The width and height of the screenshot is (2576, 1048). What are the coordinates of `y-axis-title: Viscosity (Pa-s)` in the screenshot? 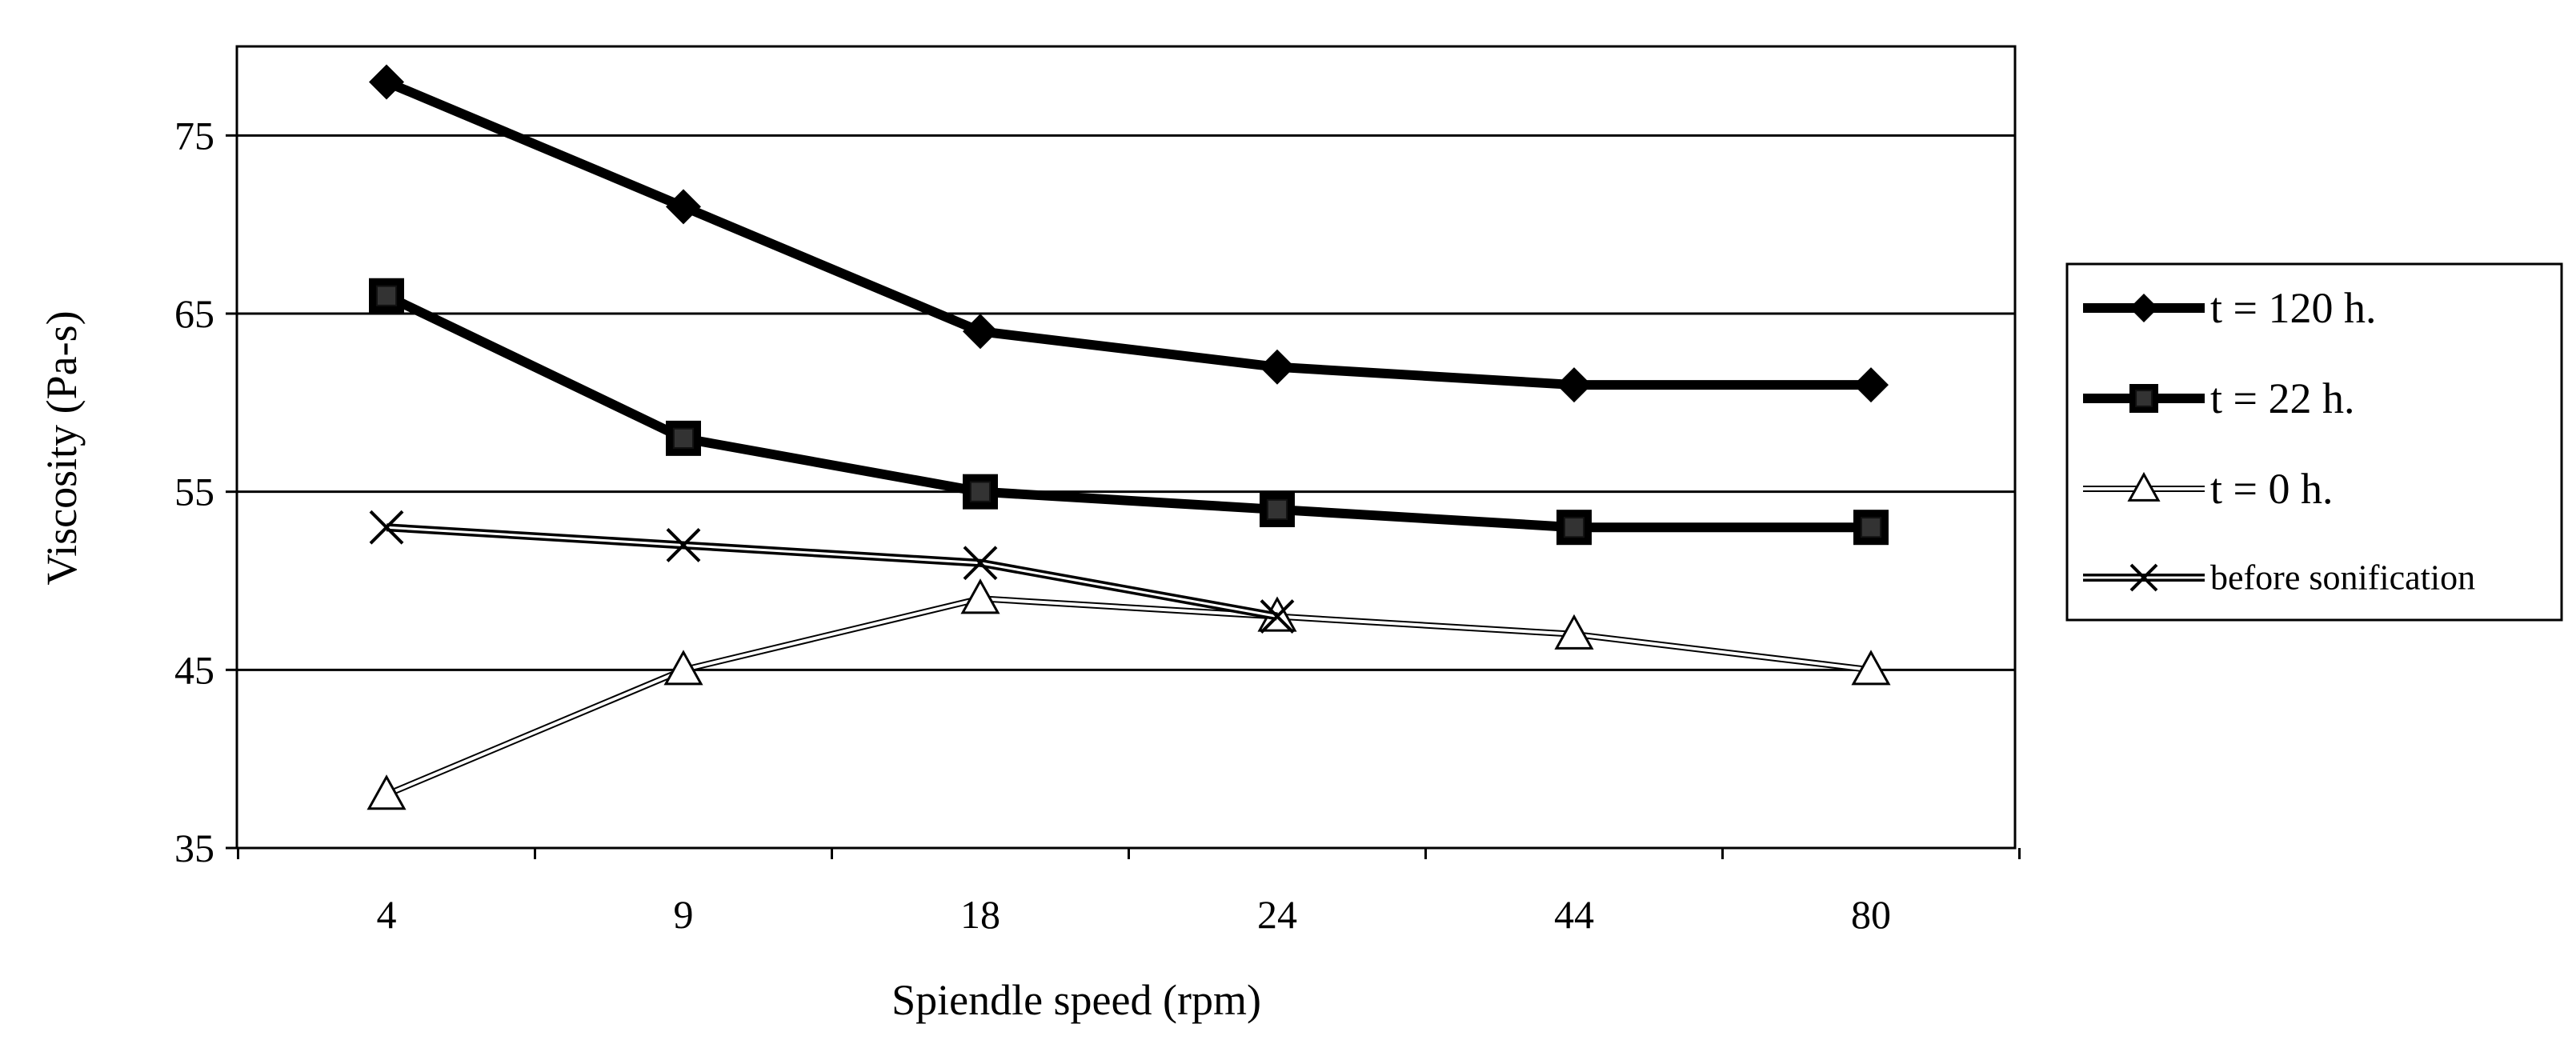 It's located at (62, 447).